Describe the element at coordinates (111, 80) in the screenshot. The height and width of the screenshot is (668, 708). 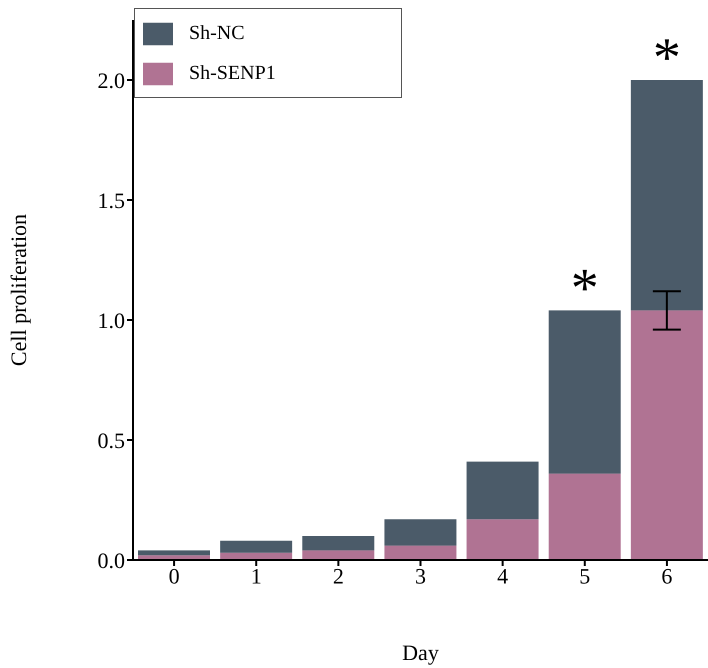
I see `y-tick-label: 2.0` at that location.